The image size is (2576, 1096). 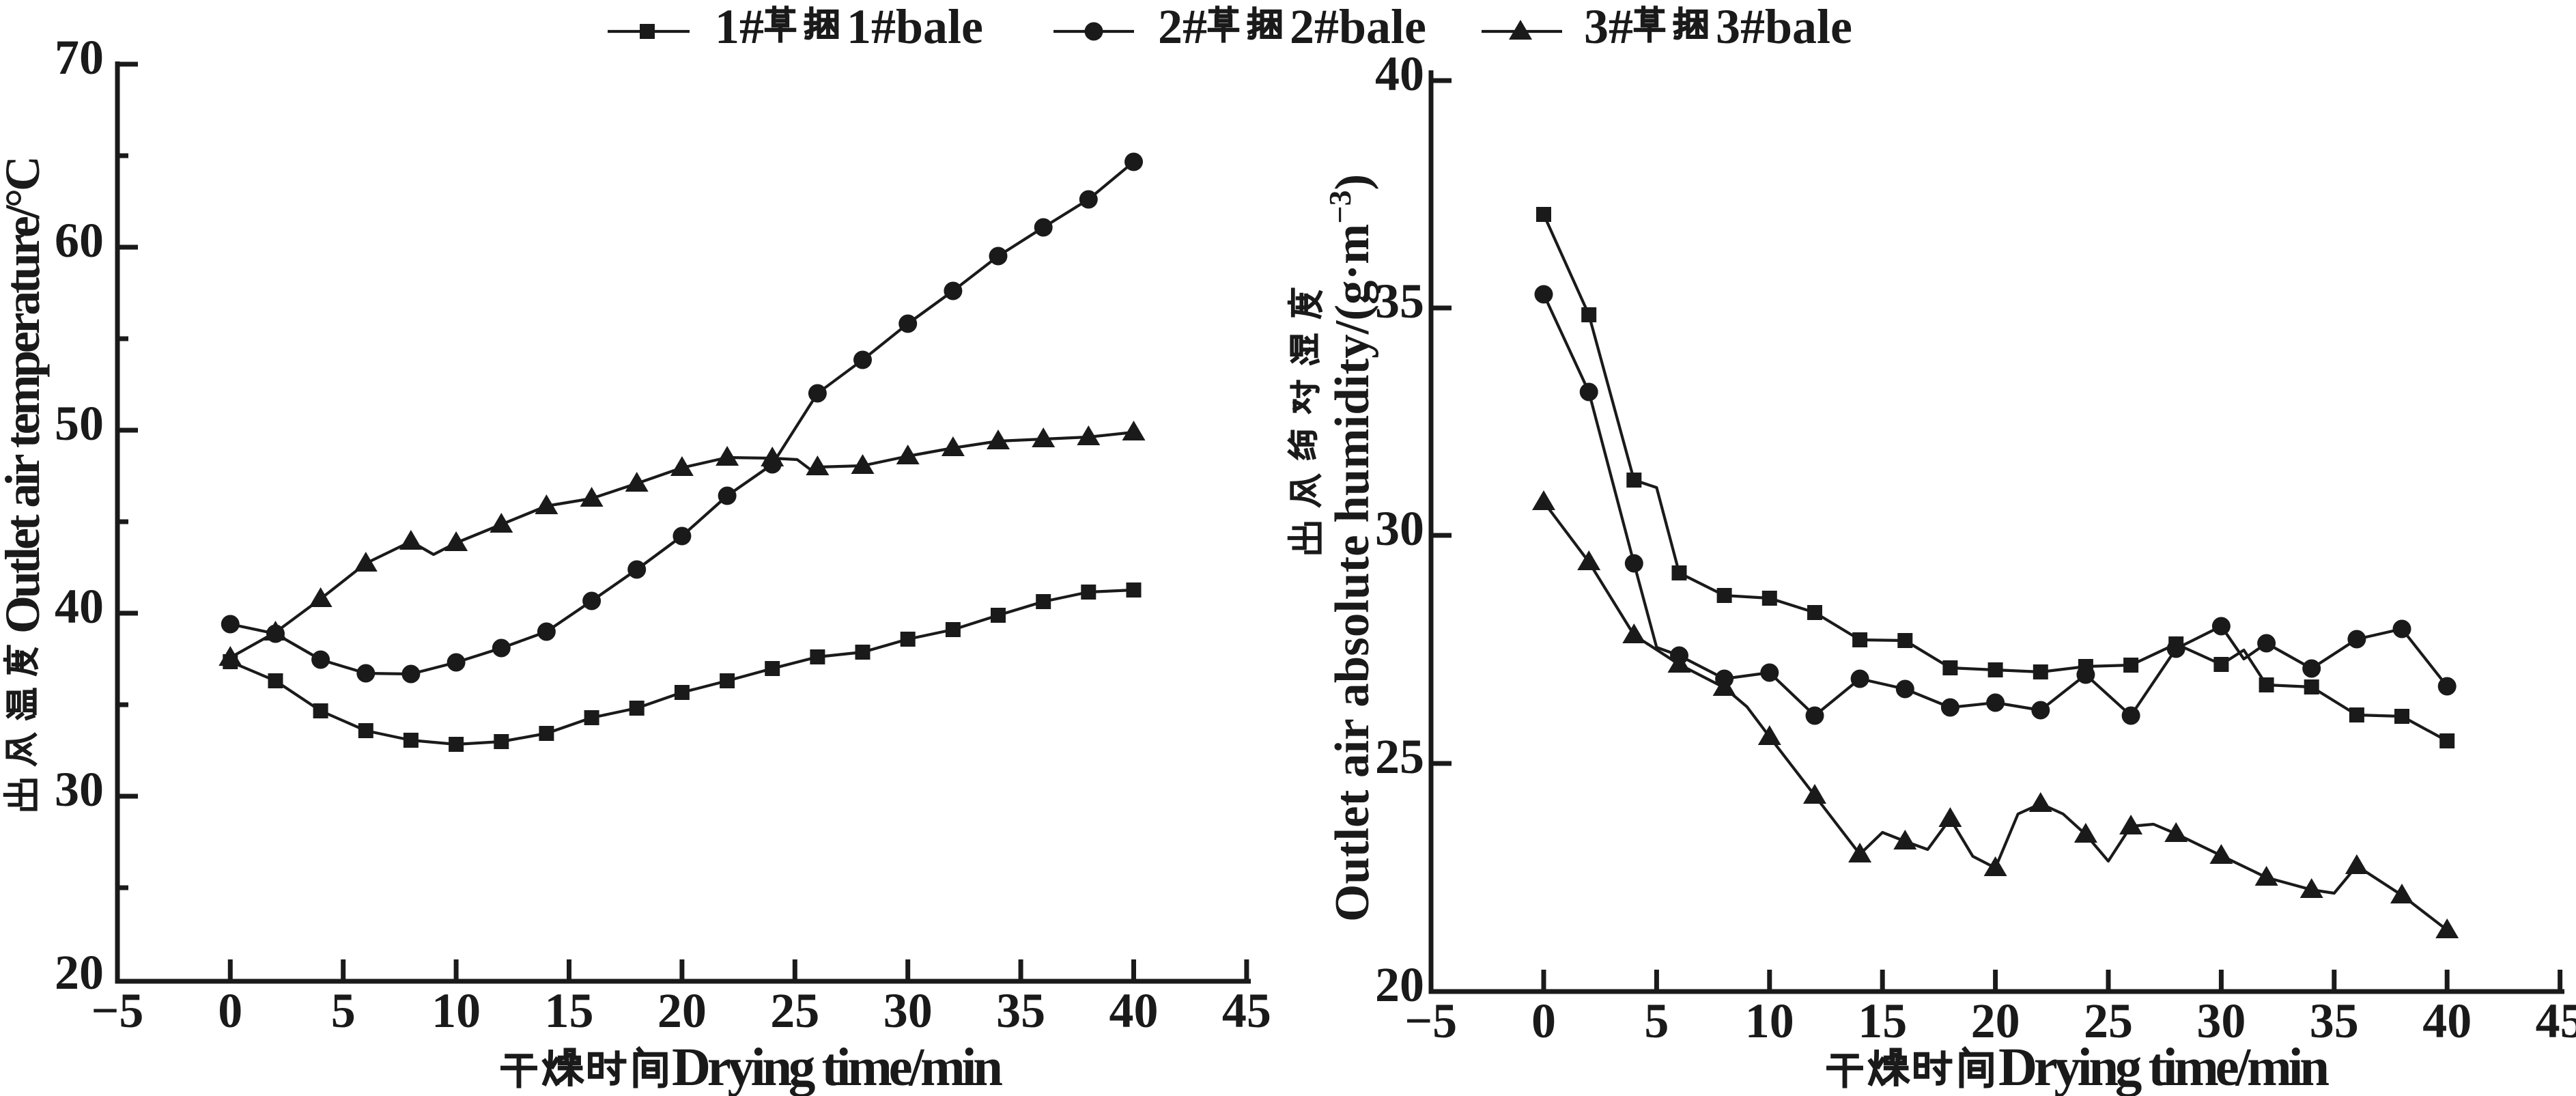 I want to click on svg-text: 1#bale, so click(x=915, y=27).